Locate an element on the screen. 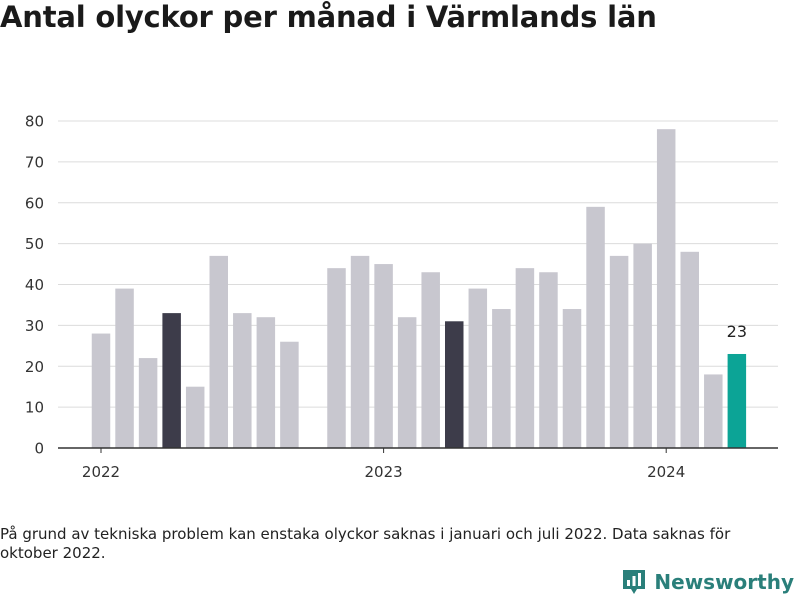 The image size is (800, 600). x-tick-label: 2022 is located at coordinates (101, 472).